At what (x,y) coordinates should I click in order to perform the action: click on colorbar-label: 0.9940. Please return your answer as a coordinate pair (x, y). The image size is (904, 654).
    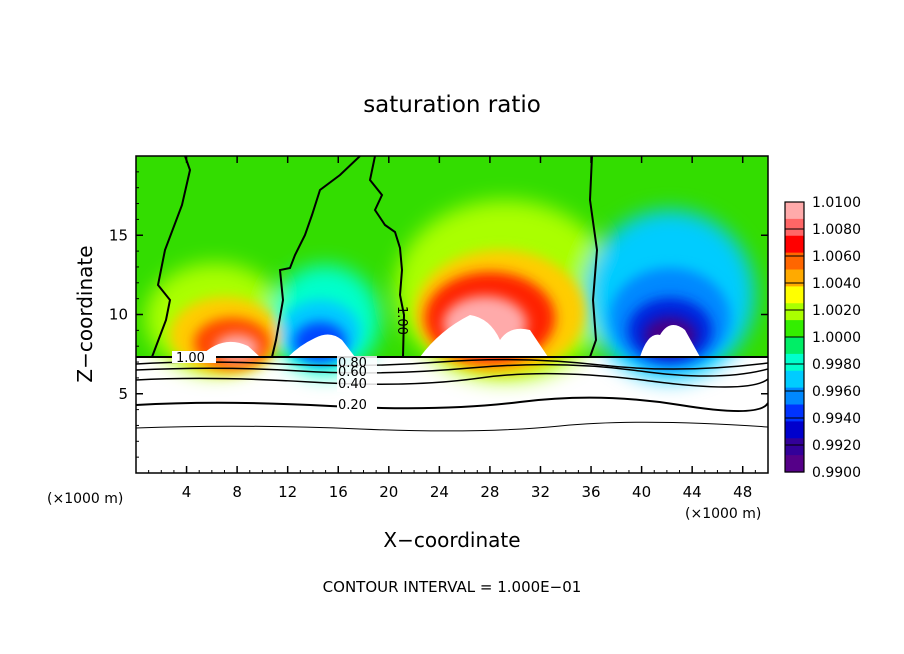
    Looking at the image, I should click on (836, 419).